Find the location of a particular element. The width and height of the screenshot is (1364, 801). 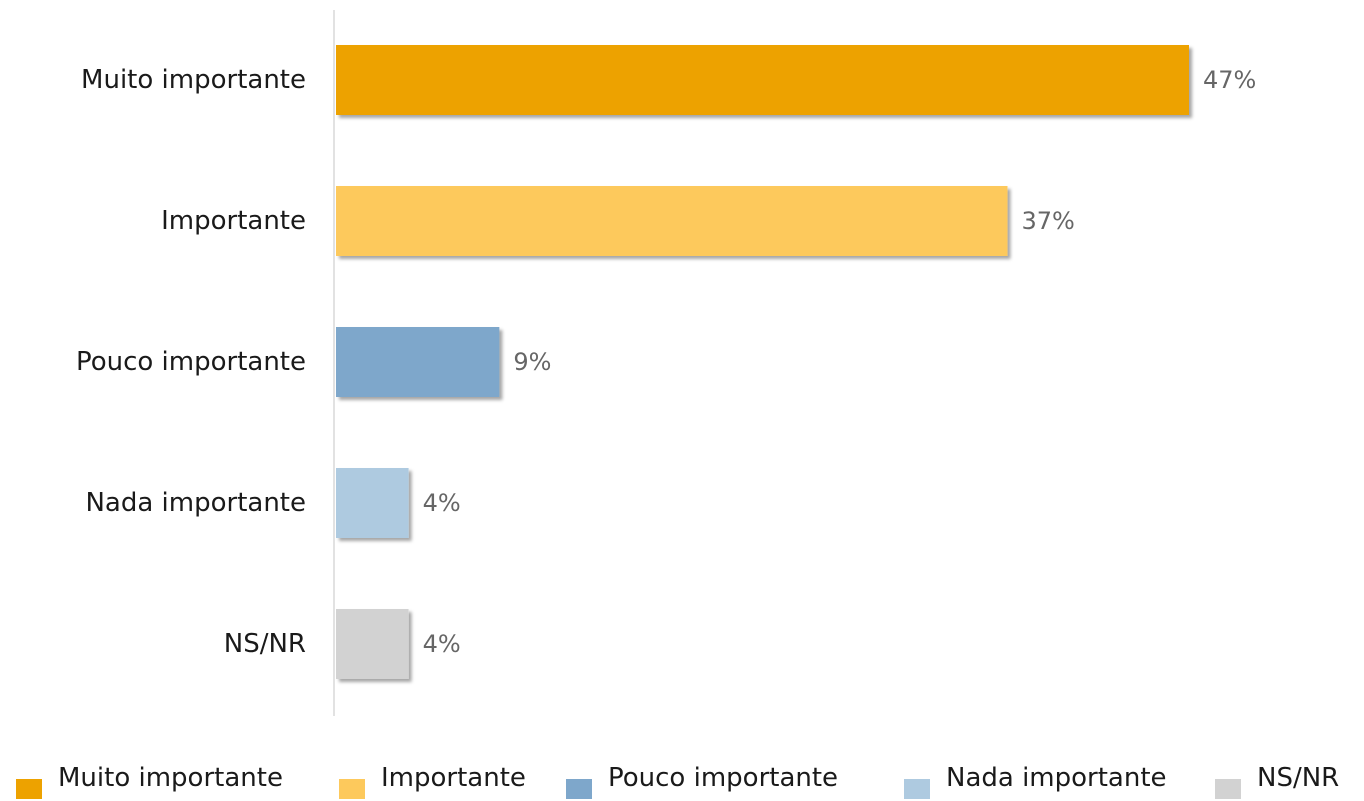

value-label-pouco-importante: 9% is located at coordinates (532, 362).